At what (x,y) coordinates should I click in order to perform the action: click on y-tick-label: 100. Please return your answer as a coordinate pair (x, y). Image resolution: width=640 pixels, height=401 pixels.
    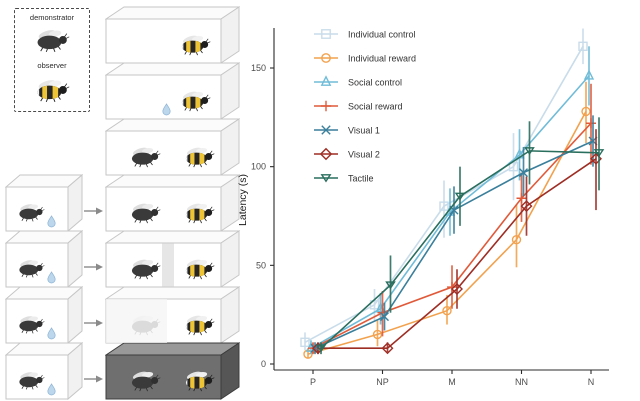
    Looking at the image, I should click on (258, 167).